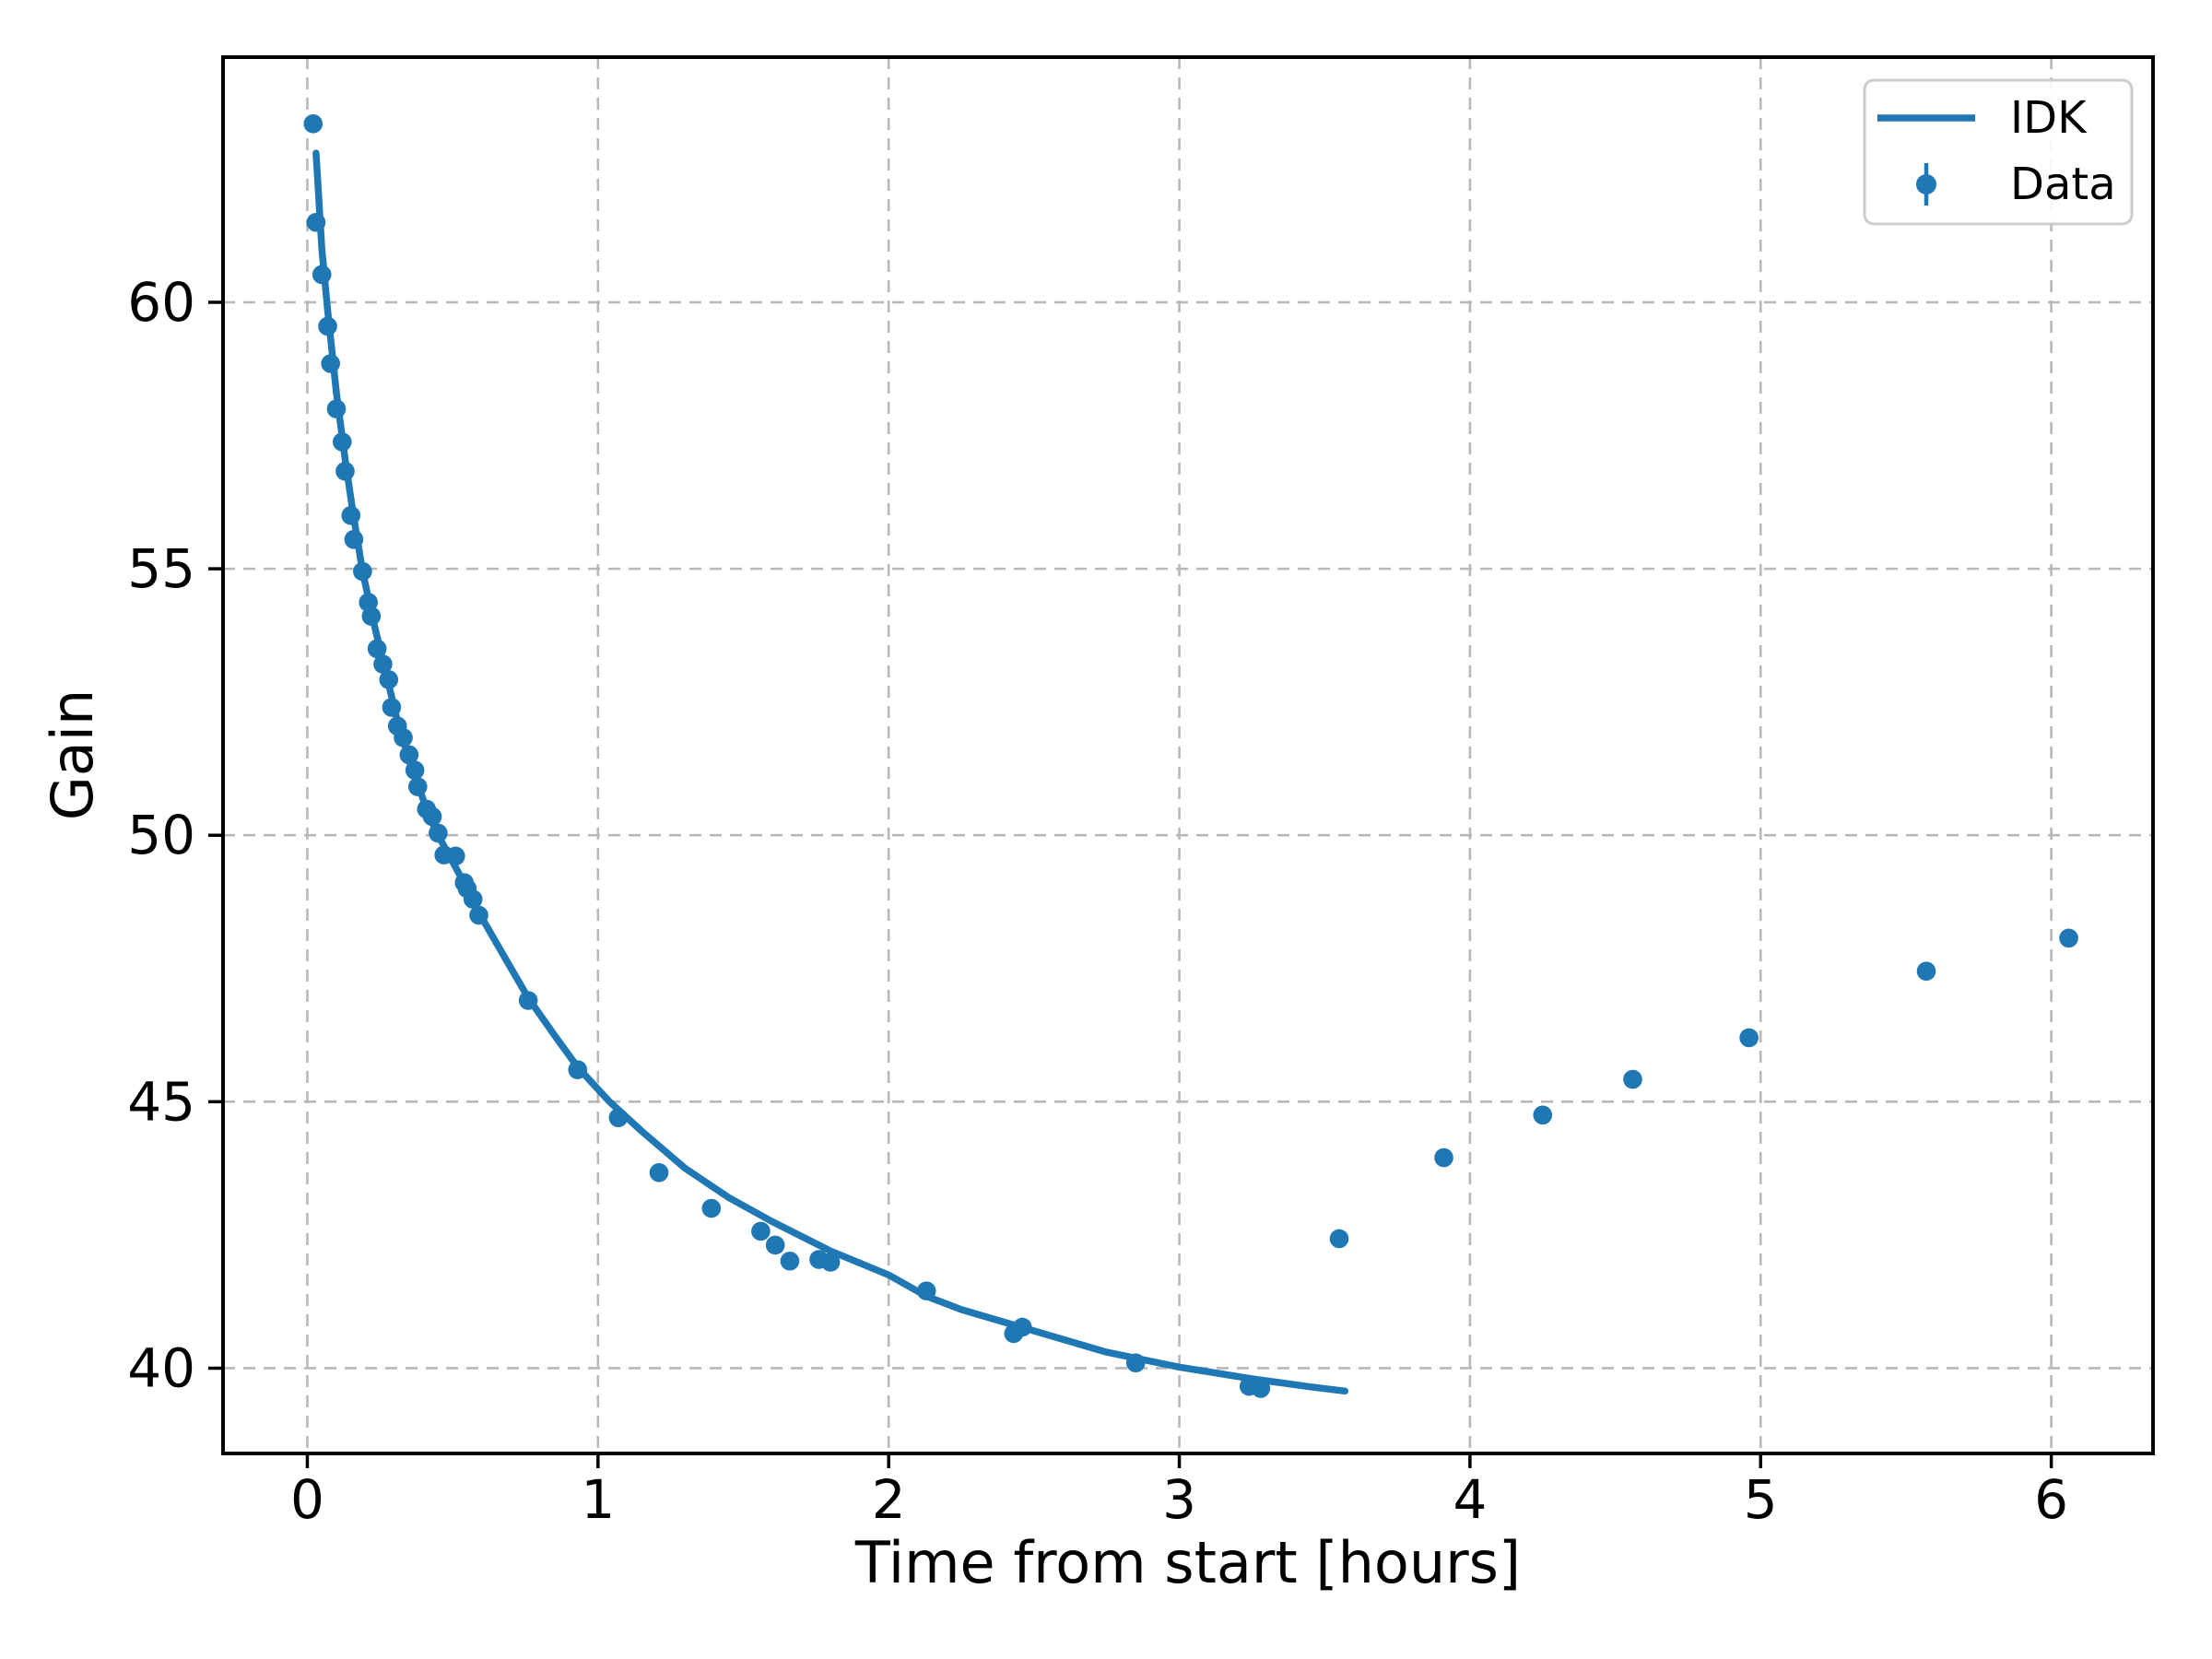  What do you see at coordinates (72, 755) in the screenshot?
I see `y-axis-label: Gain` at bounding box center [72, 755].